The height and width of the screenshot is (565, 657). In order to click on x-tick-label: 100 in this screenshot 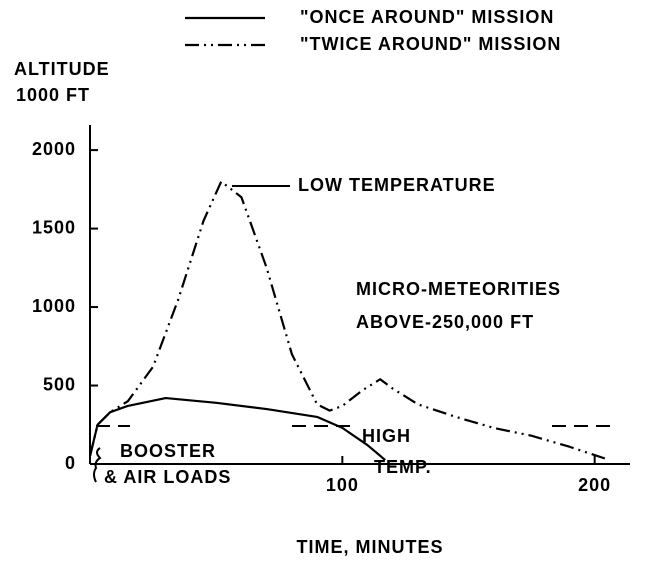, I will do `click(342, 485)`.